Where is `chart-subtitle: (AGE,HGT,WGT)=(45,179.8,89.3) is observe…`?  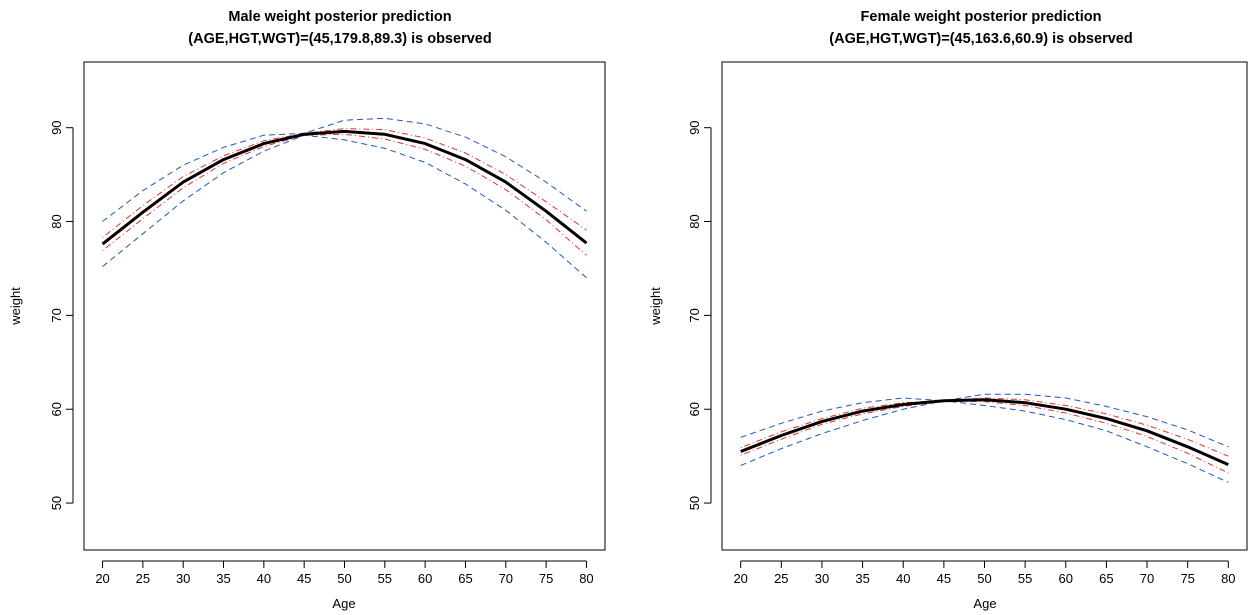
chart-subtitle: (AGE,HGT,WGT)=(45,179.8,89.3) is observe… is located at coordinates (339, 39).